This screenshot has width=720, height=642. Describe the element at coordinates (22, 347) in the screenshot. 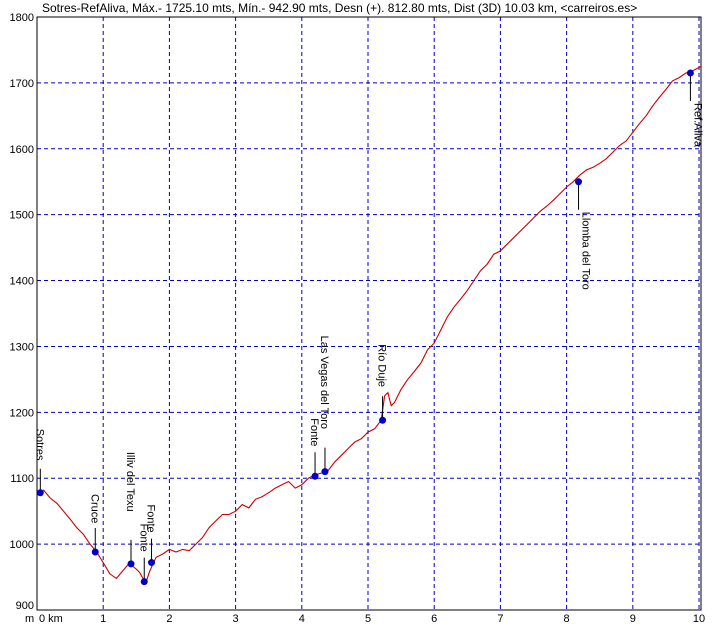

I see `y-tick-label: 1300` at that location.